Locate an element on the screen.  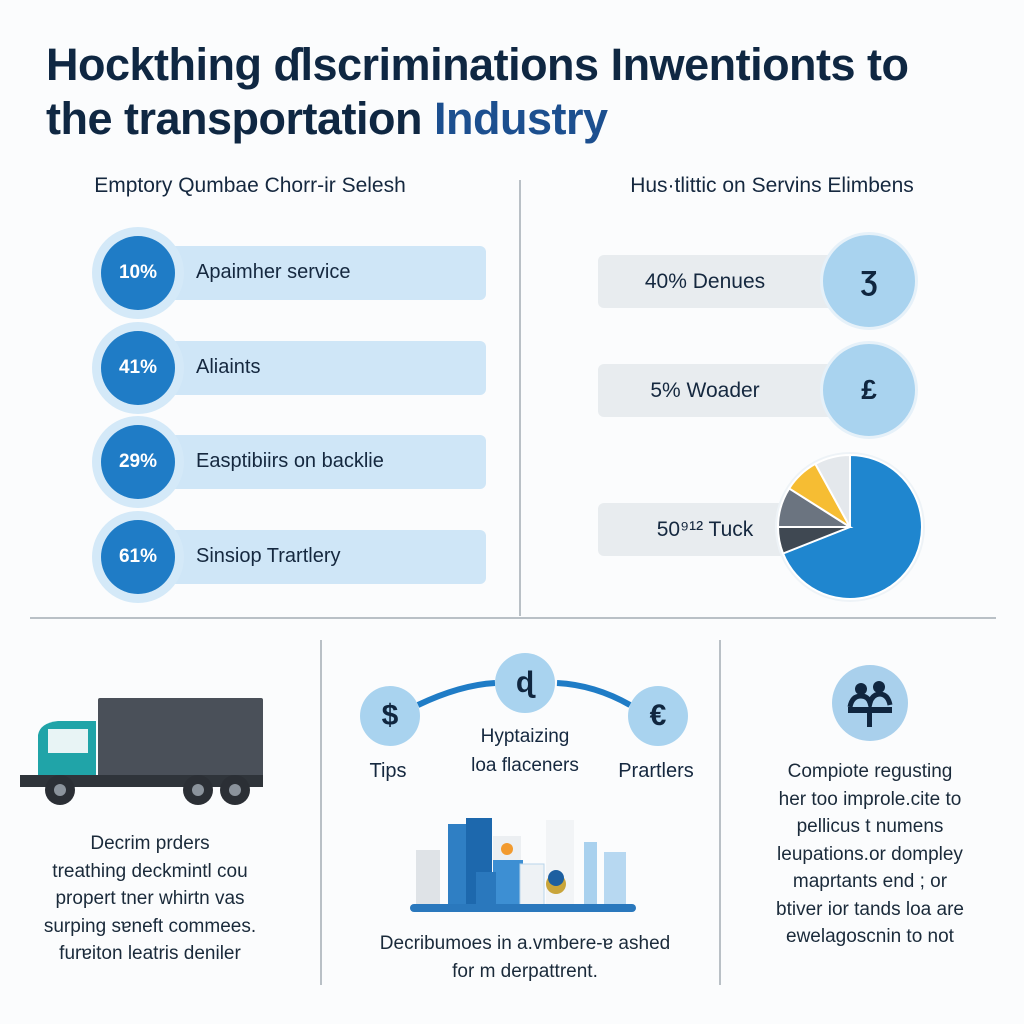
pie-chart-icon is located at coordinates (850, 527).